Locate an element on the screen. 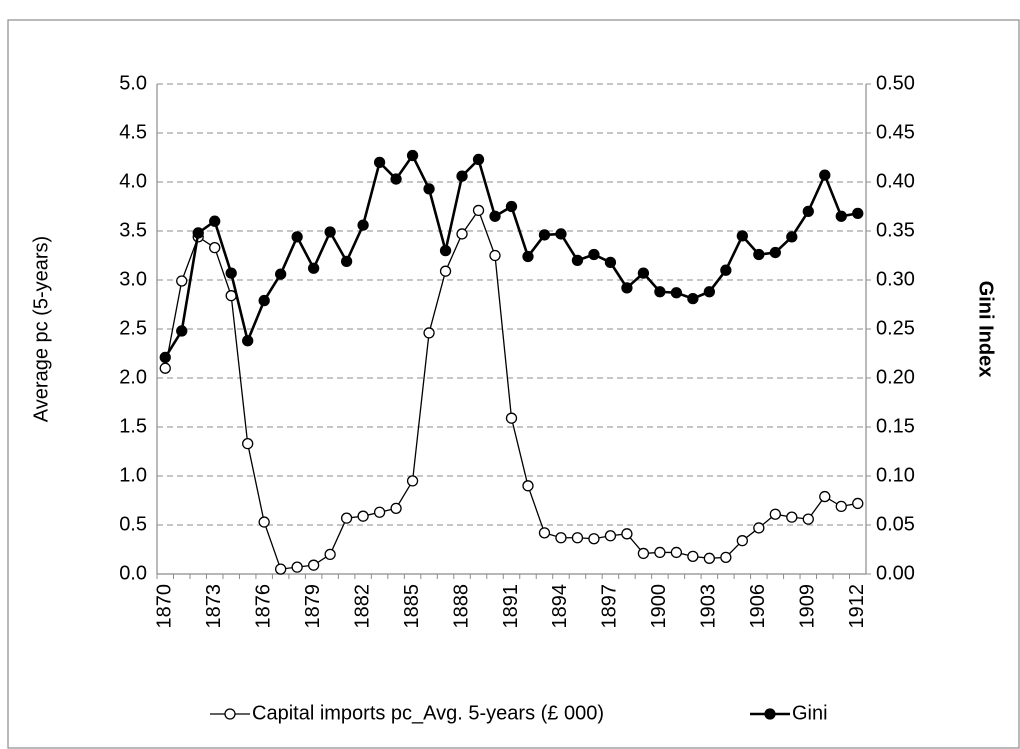  y2-tick-label: 0.05 is located at coordinates (895, 524).